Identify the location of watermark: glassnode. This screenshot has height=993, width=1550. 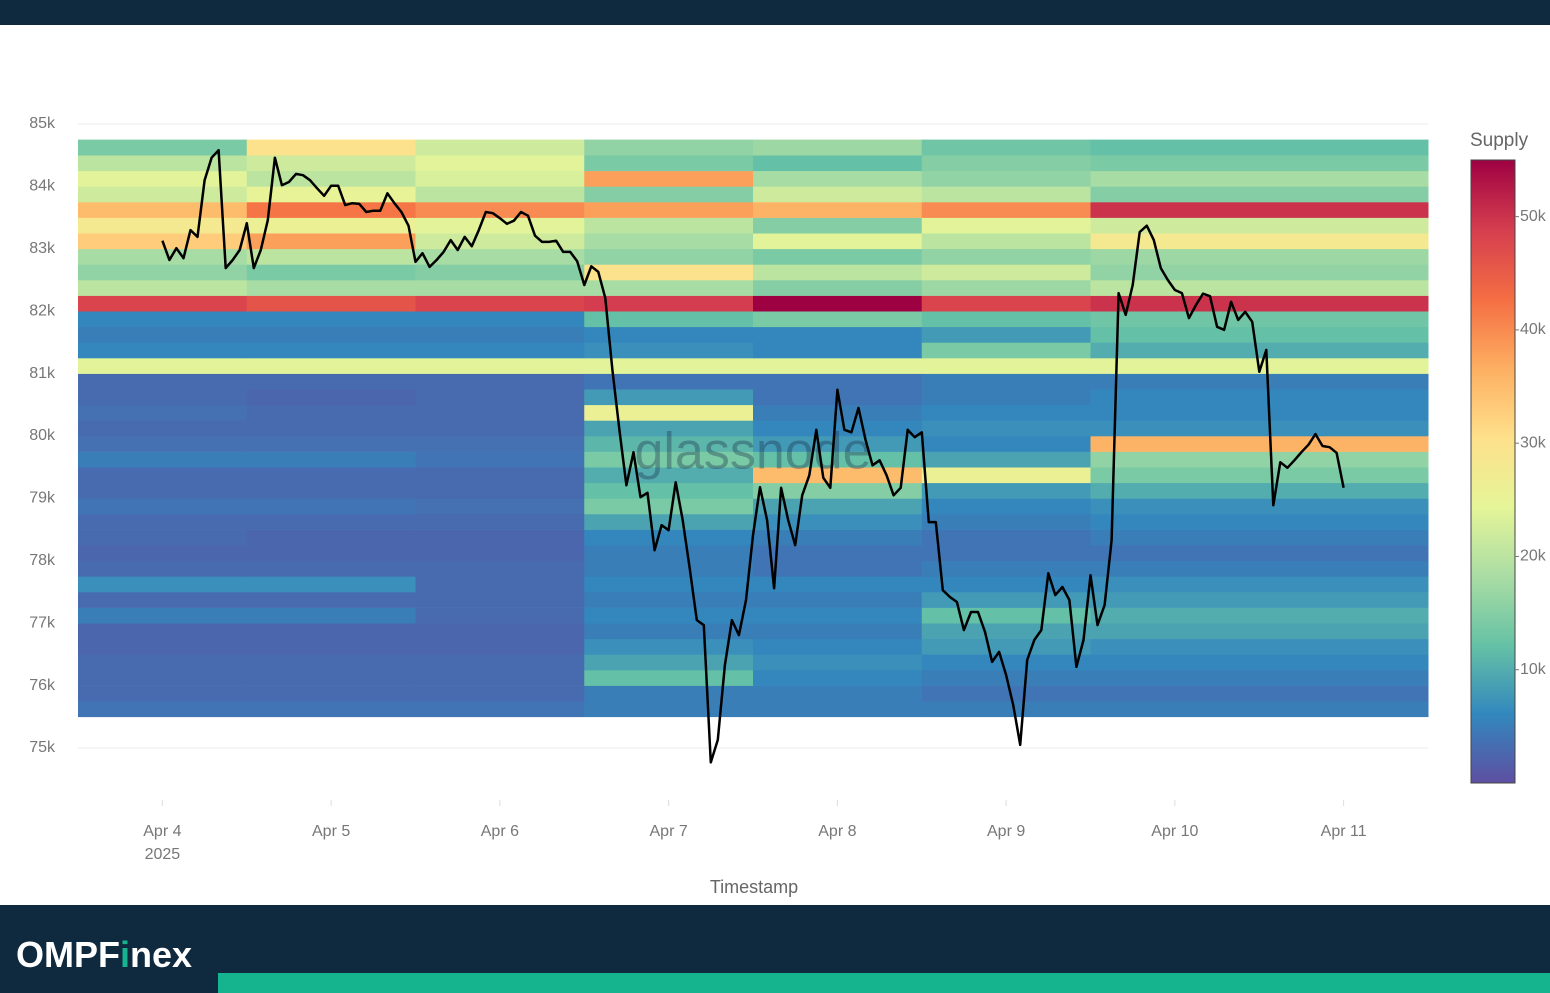
(752, 452).